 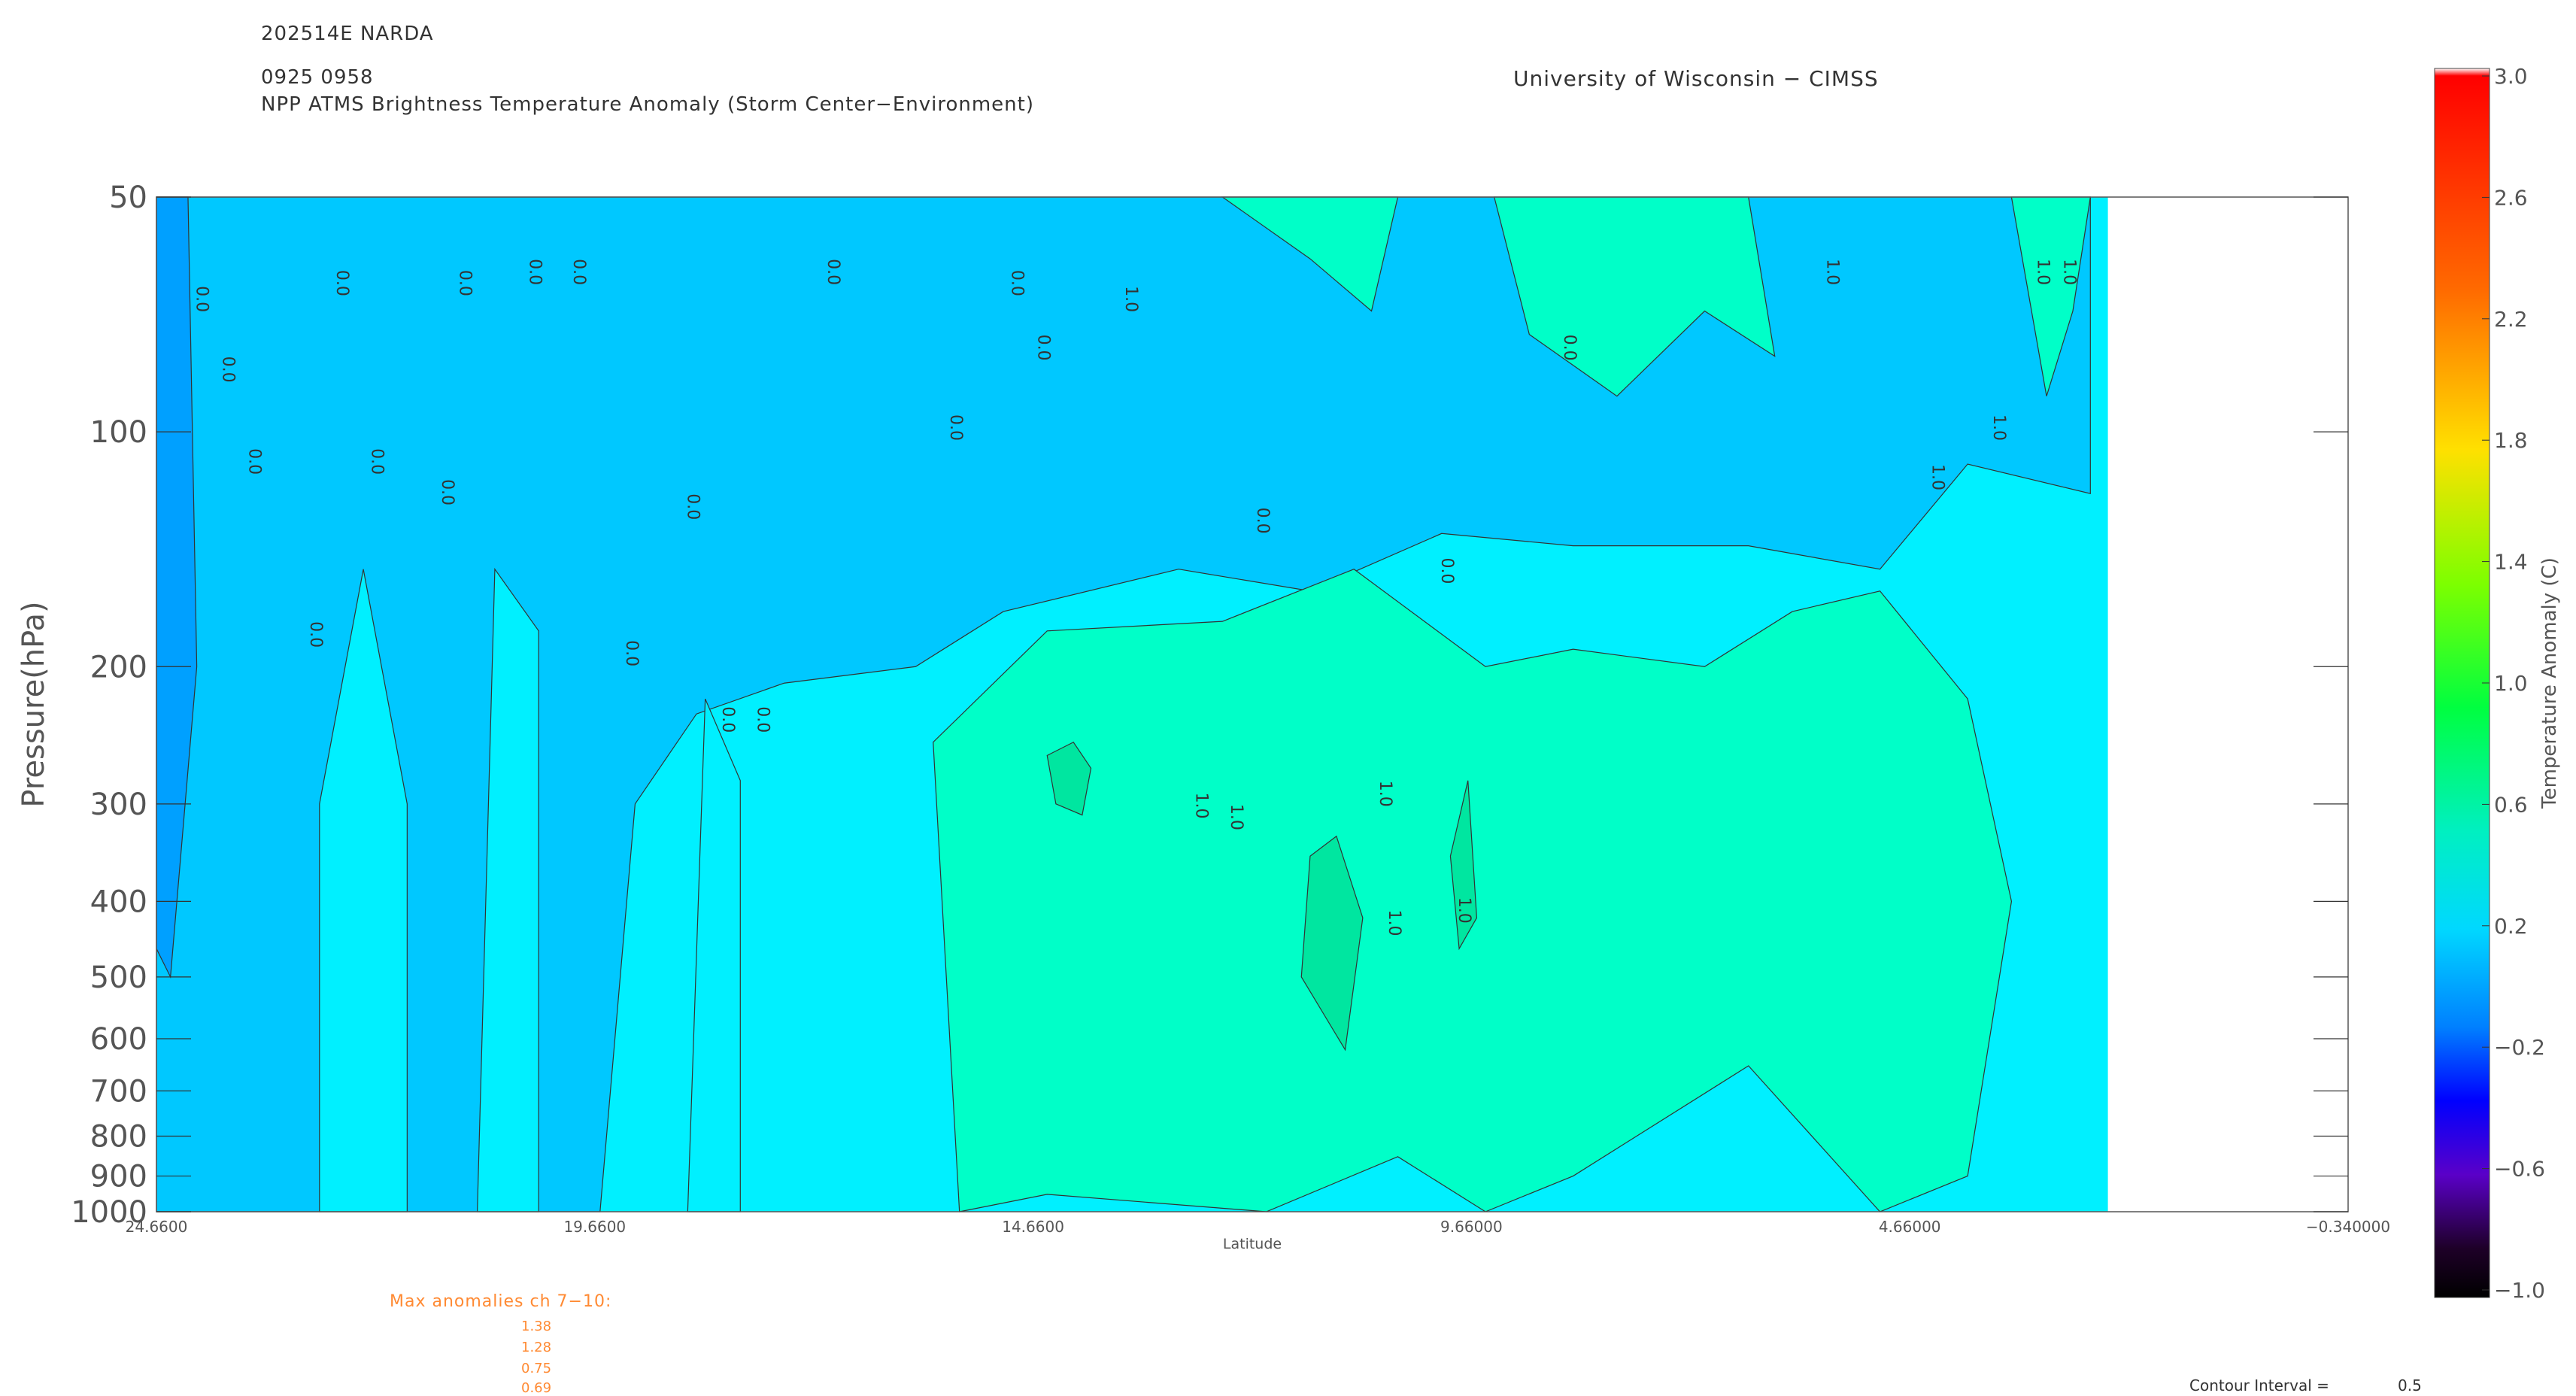 I want to click on x-tick-label: 9.66000, so click(x=1471, y=1227).